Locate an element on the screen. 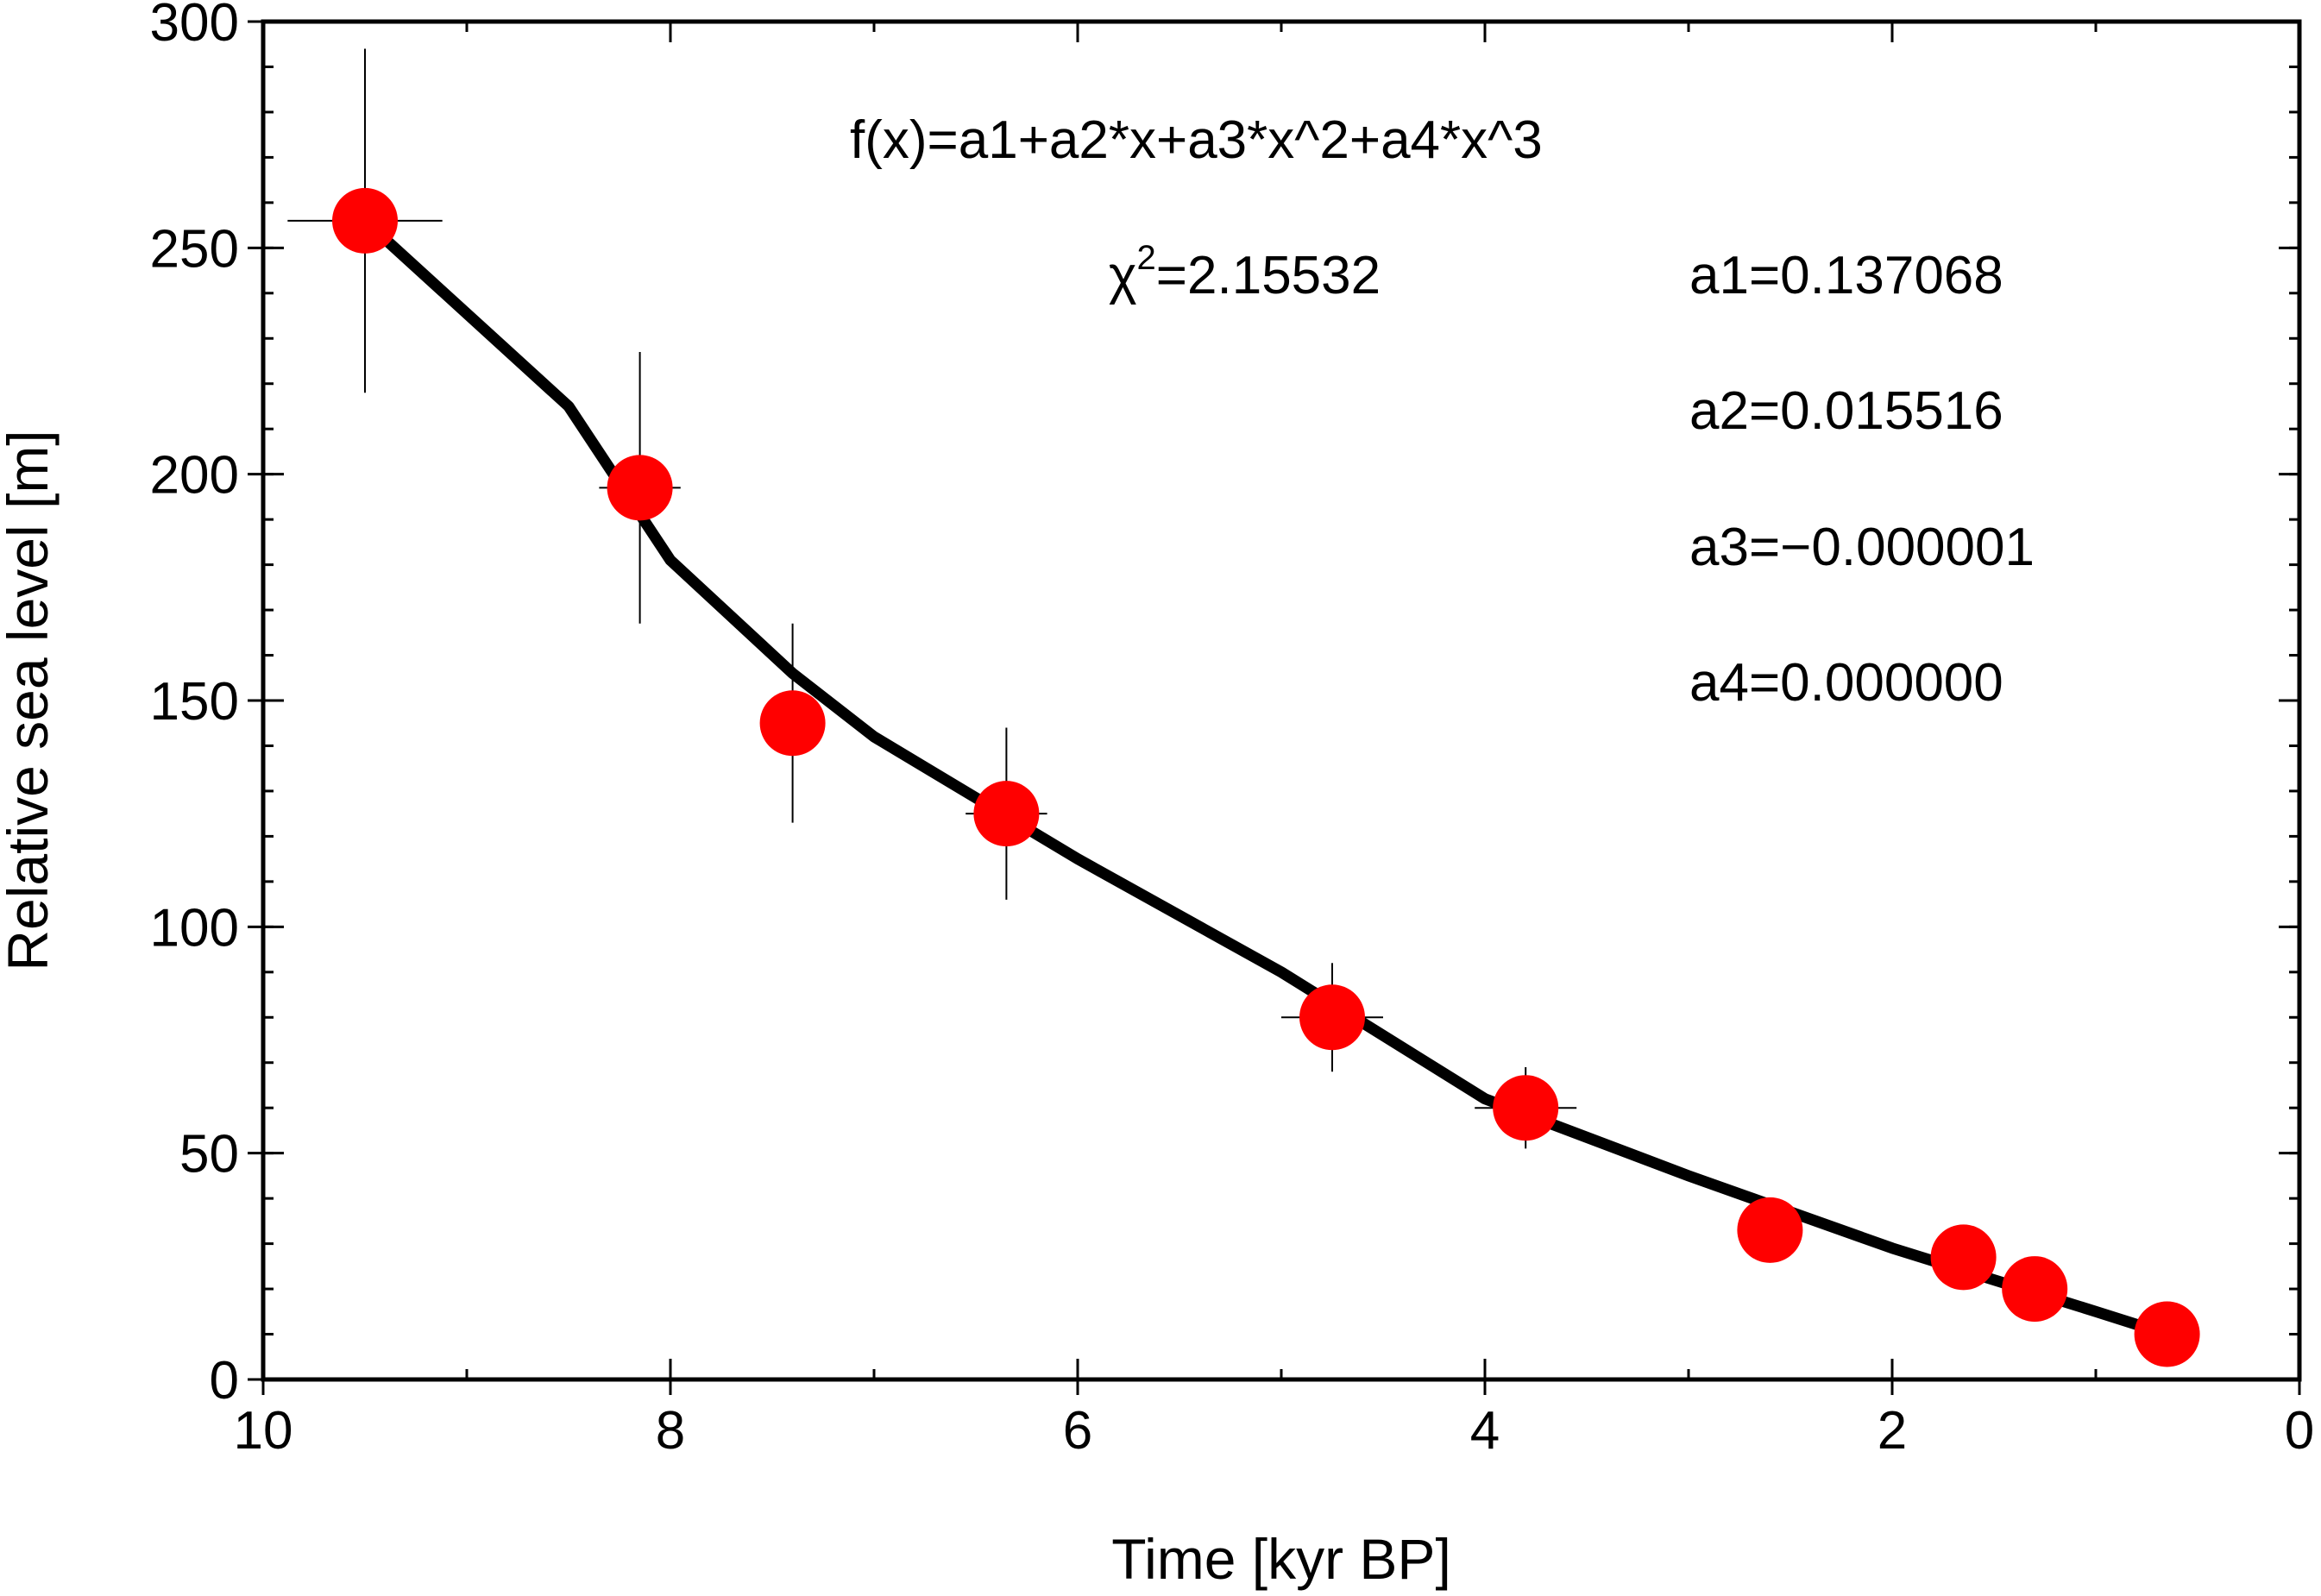  chi-exponent: 2 is located at coordinates (1146, 258).